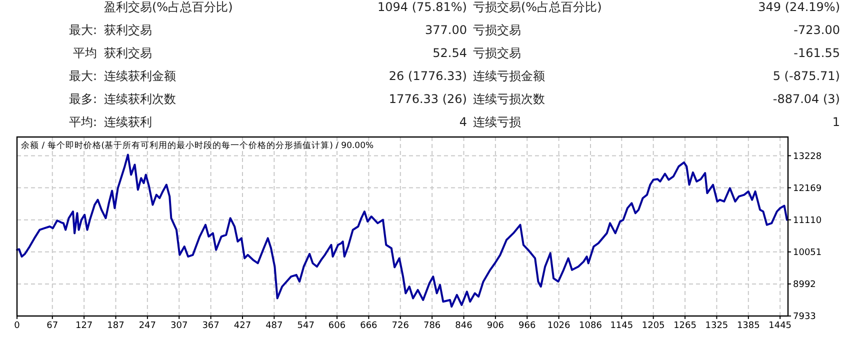 Image resolution: width=850 pixels, height=337 pixels. I want to click on text: 连续获利次数, so click(140, 99).